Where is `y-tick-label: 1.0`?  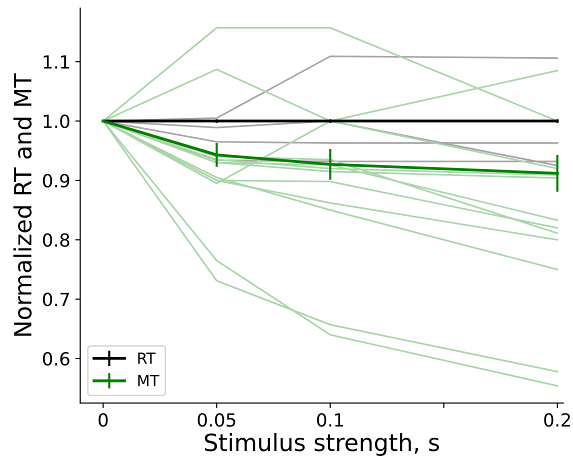
y-tick-label: 1.0 is located at coordinates (57, 121).